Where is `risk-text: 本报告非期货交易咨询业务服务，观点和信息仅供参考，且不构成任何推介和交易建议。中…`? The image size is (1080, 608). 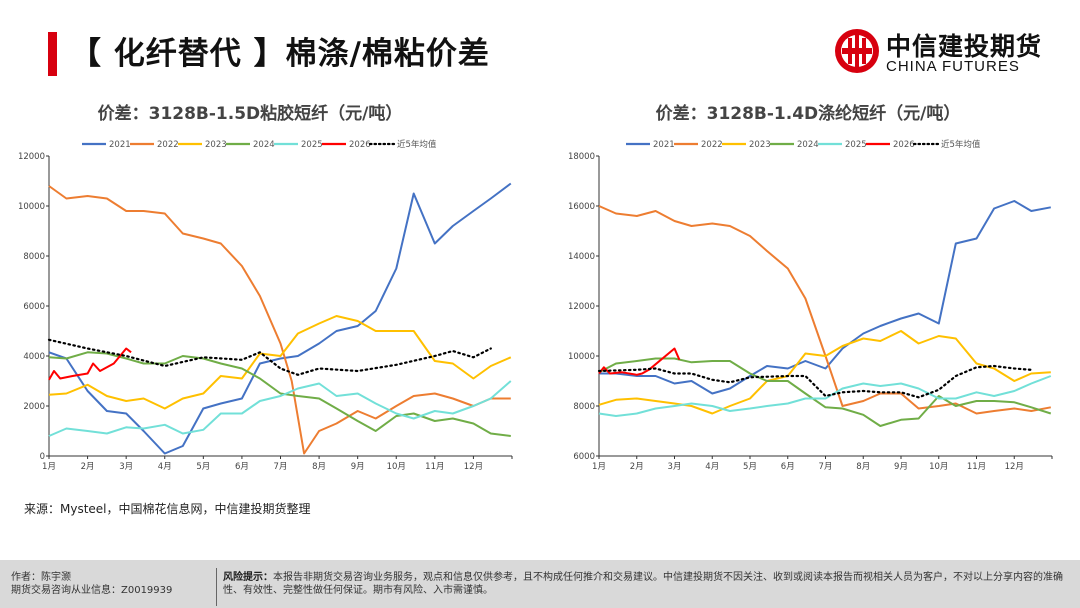 risk-text: 本报告非期货交易咨询业务服务，观点和信息仅供参考，且不构成任何推介和交易建议。中… is located at coordinates (643, 584).